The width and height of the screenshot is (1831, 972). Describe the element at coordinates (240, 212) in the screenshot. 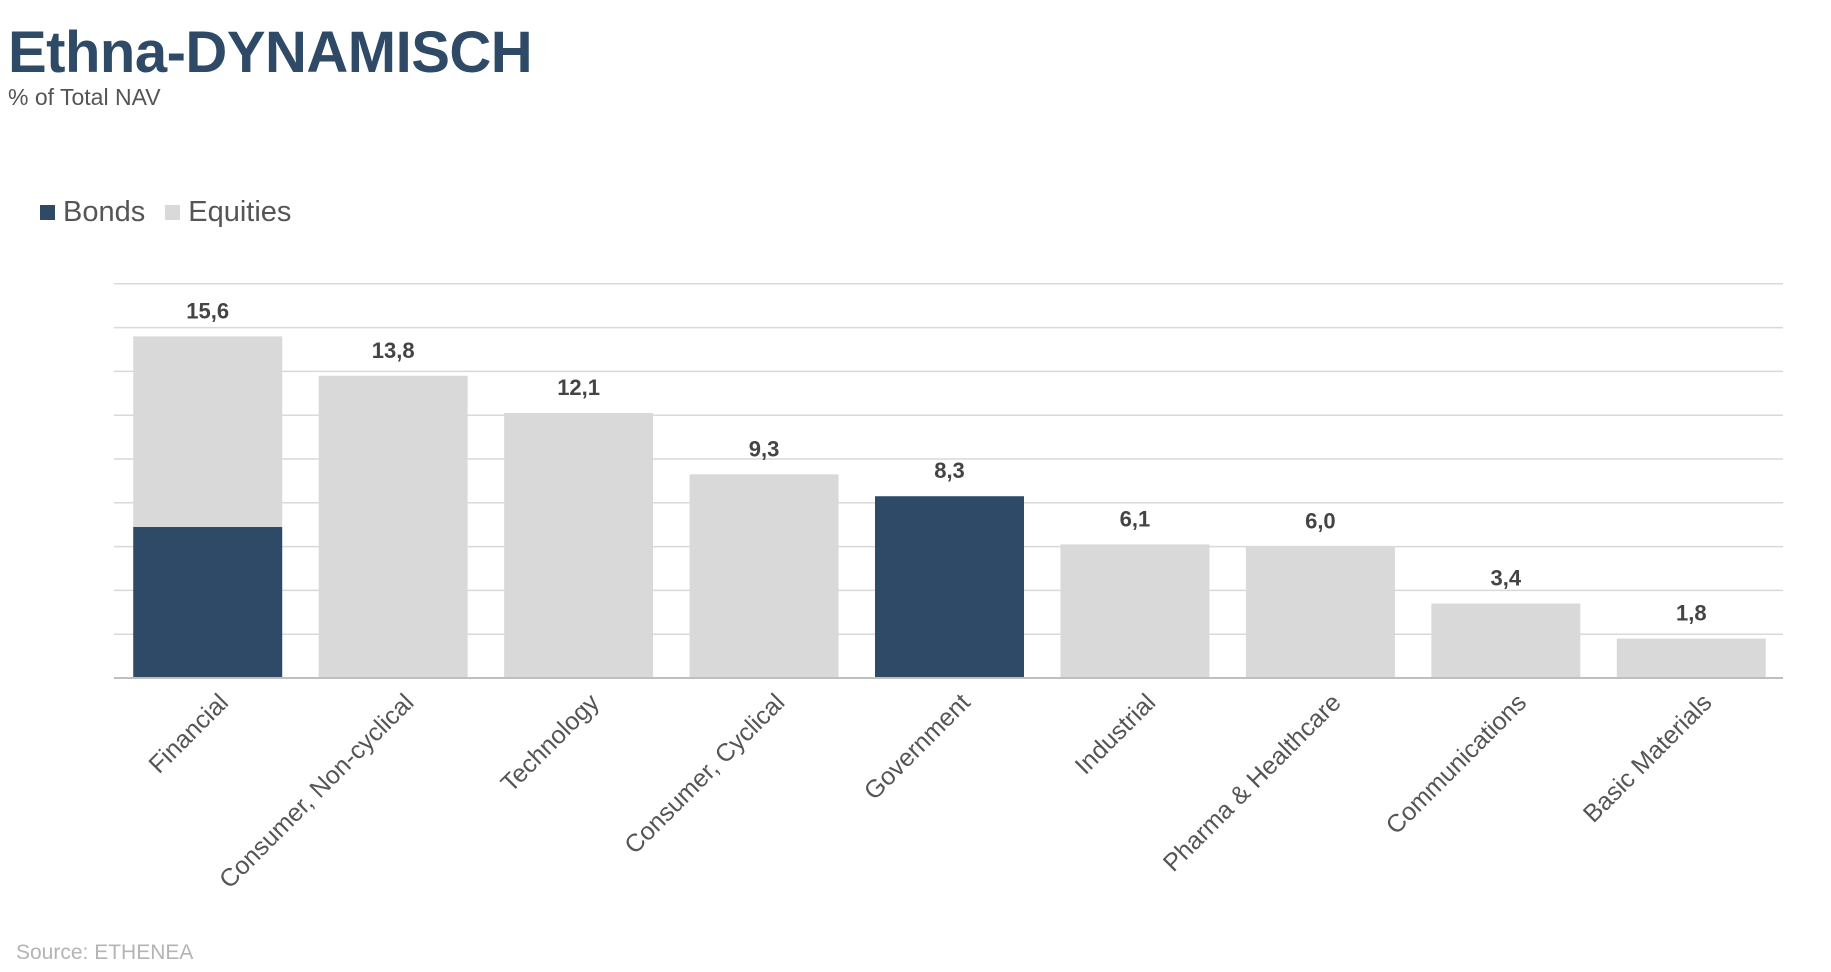

I see `legend-label-equities: Equities` at that location.